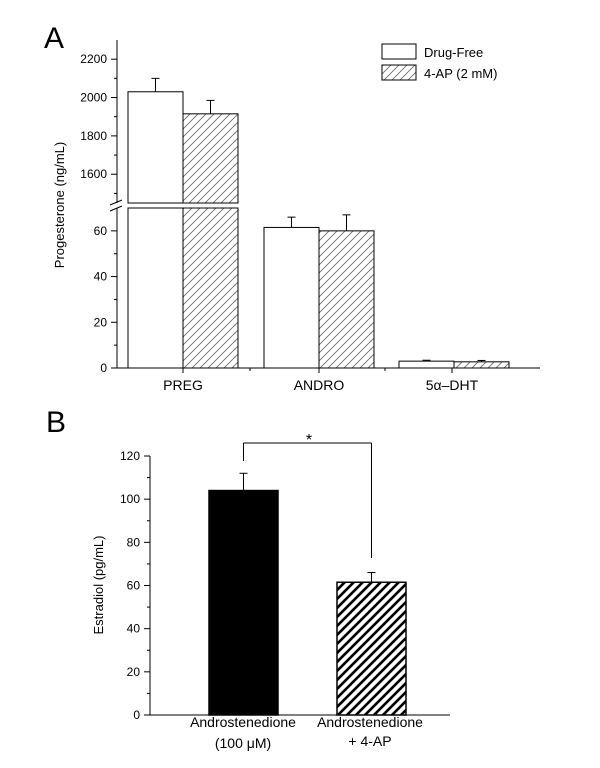 This screenshot has height=768, width=600. I want to click on axis-break-mark-upper, so click(116, 202).